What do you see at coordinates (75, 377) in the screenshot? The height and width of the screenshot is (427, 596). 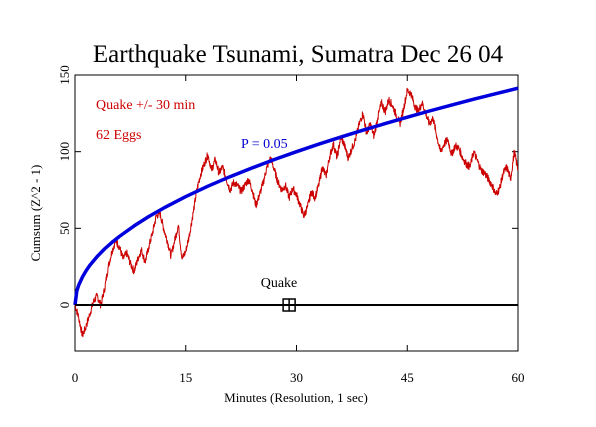 I see `x-tick-label: 0` at bounding box center [75, 377].